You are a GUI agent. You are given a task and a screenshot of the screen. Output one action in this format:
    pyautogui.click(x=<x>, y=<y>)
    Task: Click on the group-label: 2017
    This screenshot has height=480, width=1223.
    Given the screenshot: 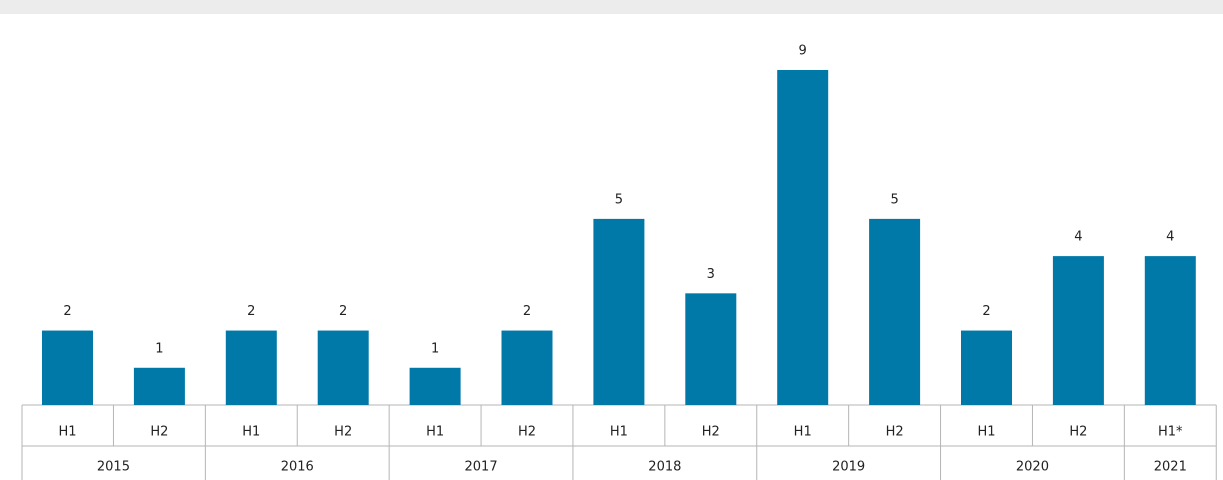 What is the action you would take?
    pyautogui.click(x=481, y=467)
    